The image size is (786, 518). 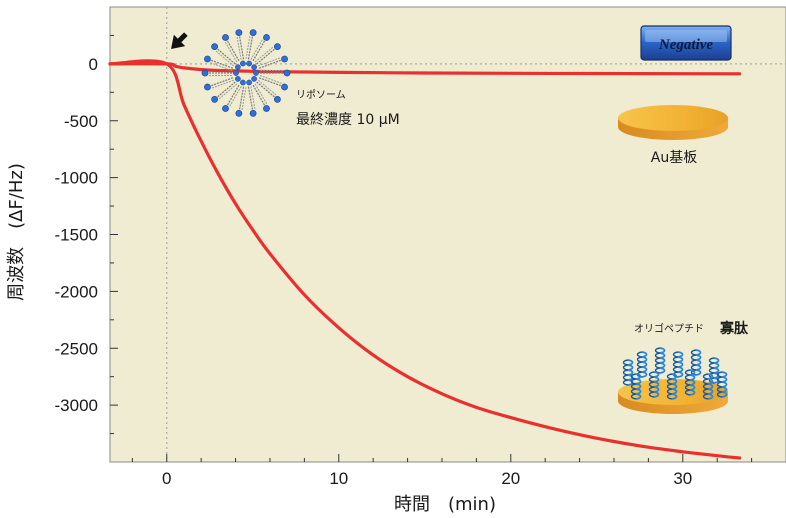 What do you see at coordinates (442, 471) in the screenshot?
I see `x-axis-ticks: 0 10 20 30` at bounding box center [442, 471].